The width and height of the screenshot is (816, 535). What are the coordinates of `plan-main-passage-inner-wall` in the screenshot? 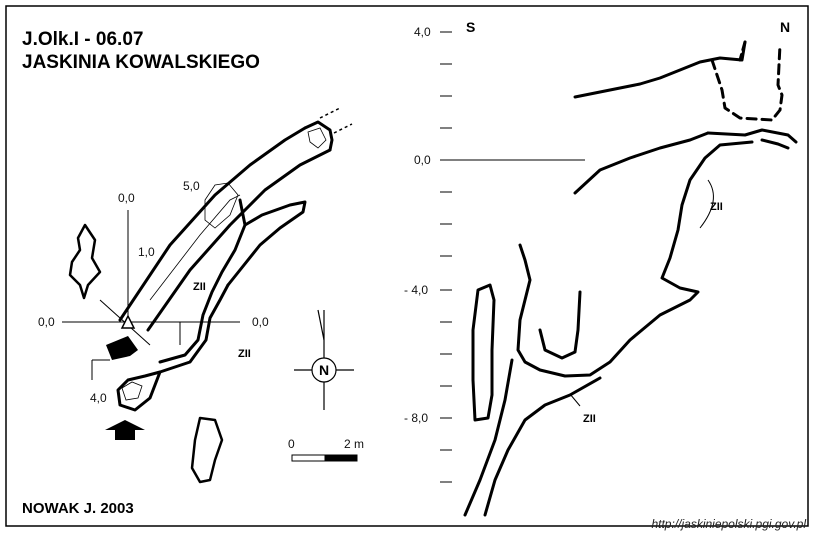 It's located at (239, 240).